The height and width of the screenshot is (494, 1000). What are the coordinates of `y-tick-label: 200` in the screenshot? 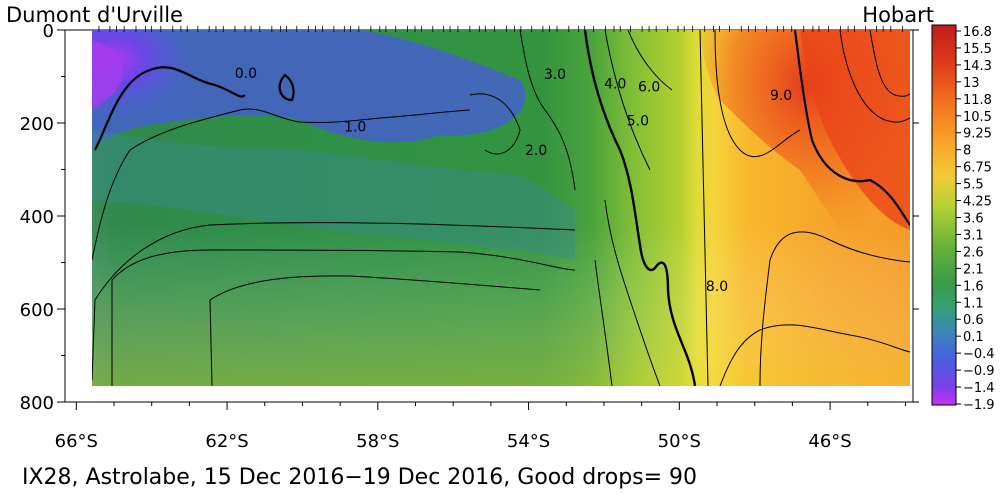 It's located at (37, 124).